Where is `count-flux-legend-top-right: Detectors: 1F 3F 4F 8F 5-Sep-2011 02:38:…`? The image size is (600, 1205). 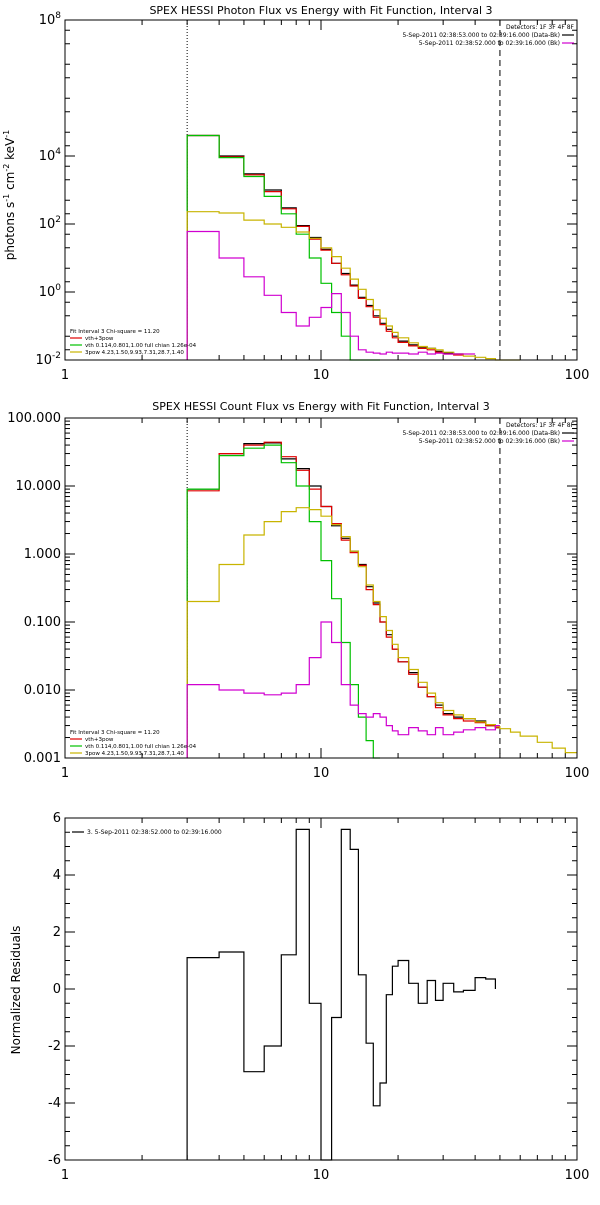 count-flux-legend-top-right: Detectors: 1F 3F 4F 8F 5-Sep-2011 02:38:… is located at coordinates (488, 433).